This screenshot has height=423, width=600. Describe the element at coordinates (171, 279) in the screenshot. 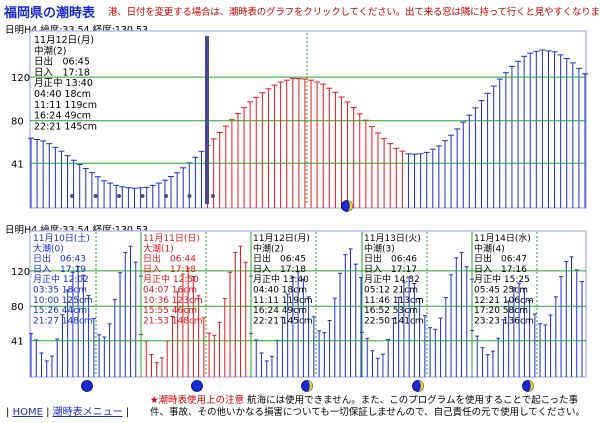

I see `day-info-line: 月正中 12:50` at that location.